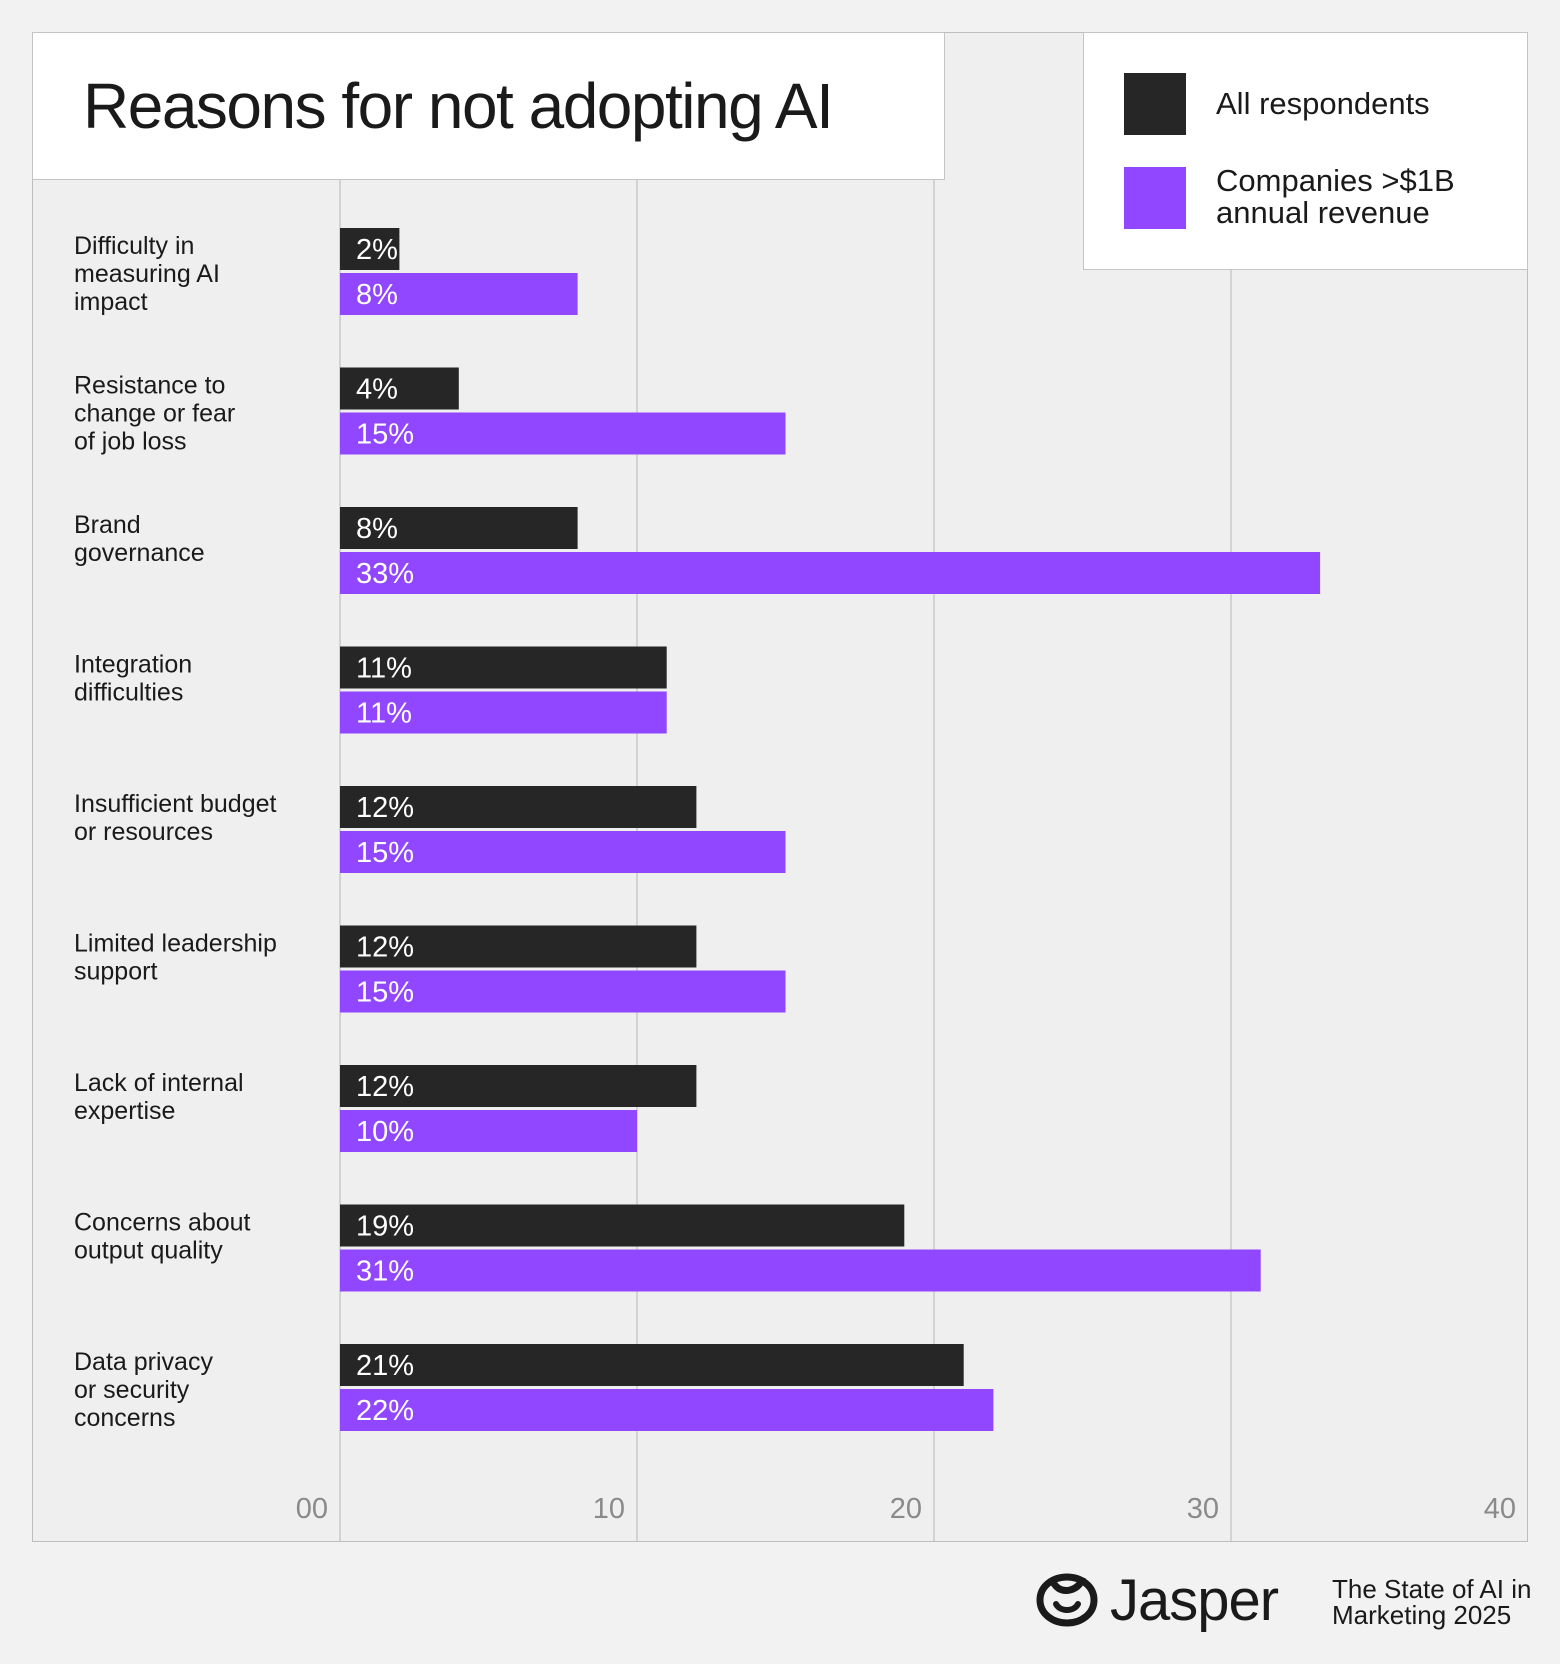  I want to click on category-label: Resistance to change or fear of job loss, so click(154, 414).